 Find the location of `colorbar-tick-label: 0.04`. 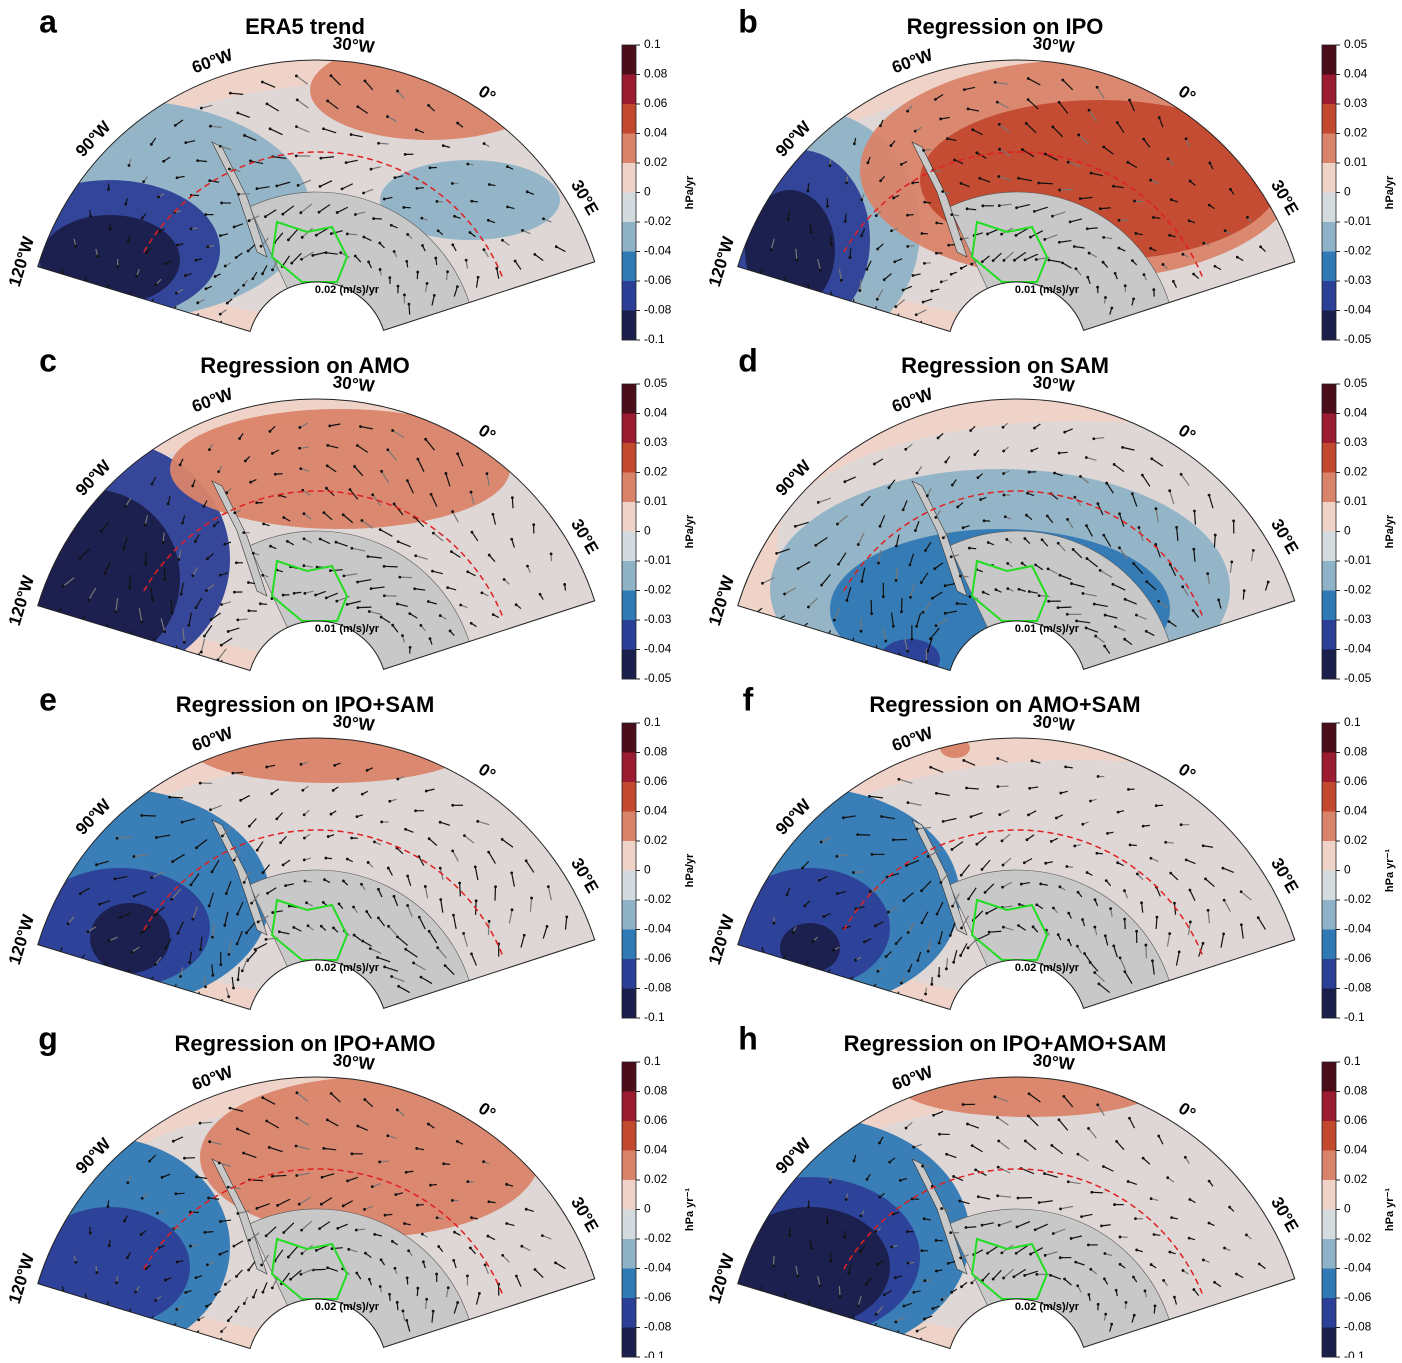

colorbar-tick-label: 0.04 is located at coordinates (1356, 811).